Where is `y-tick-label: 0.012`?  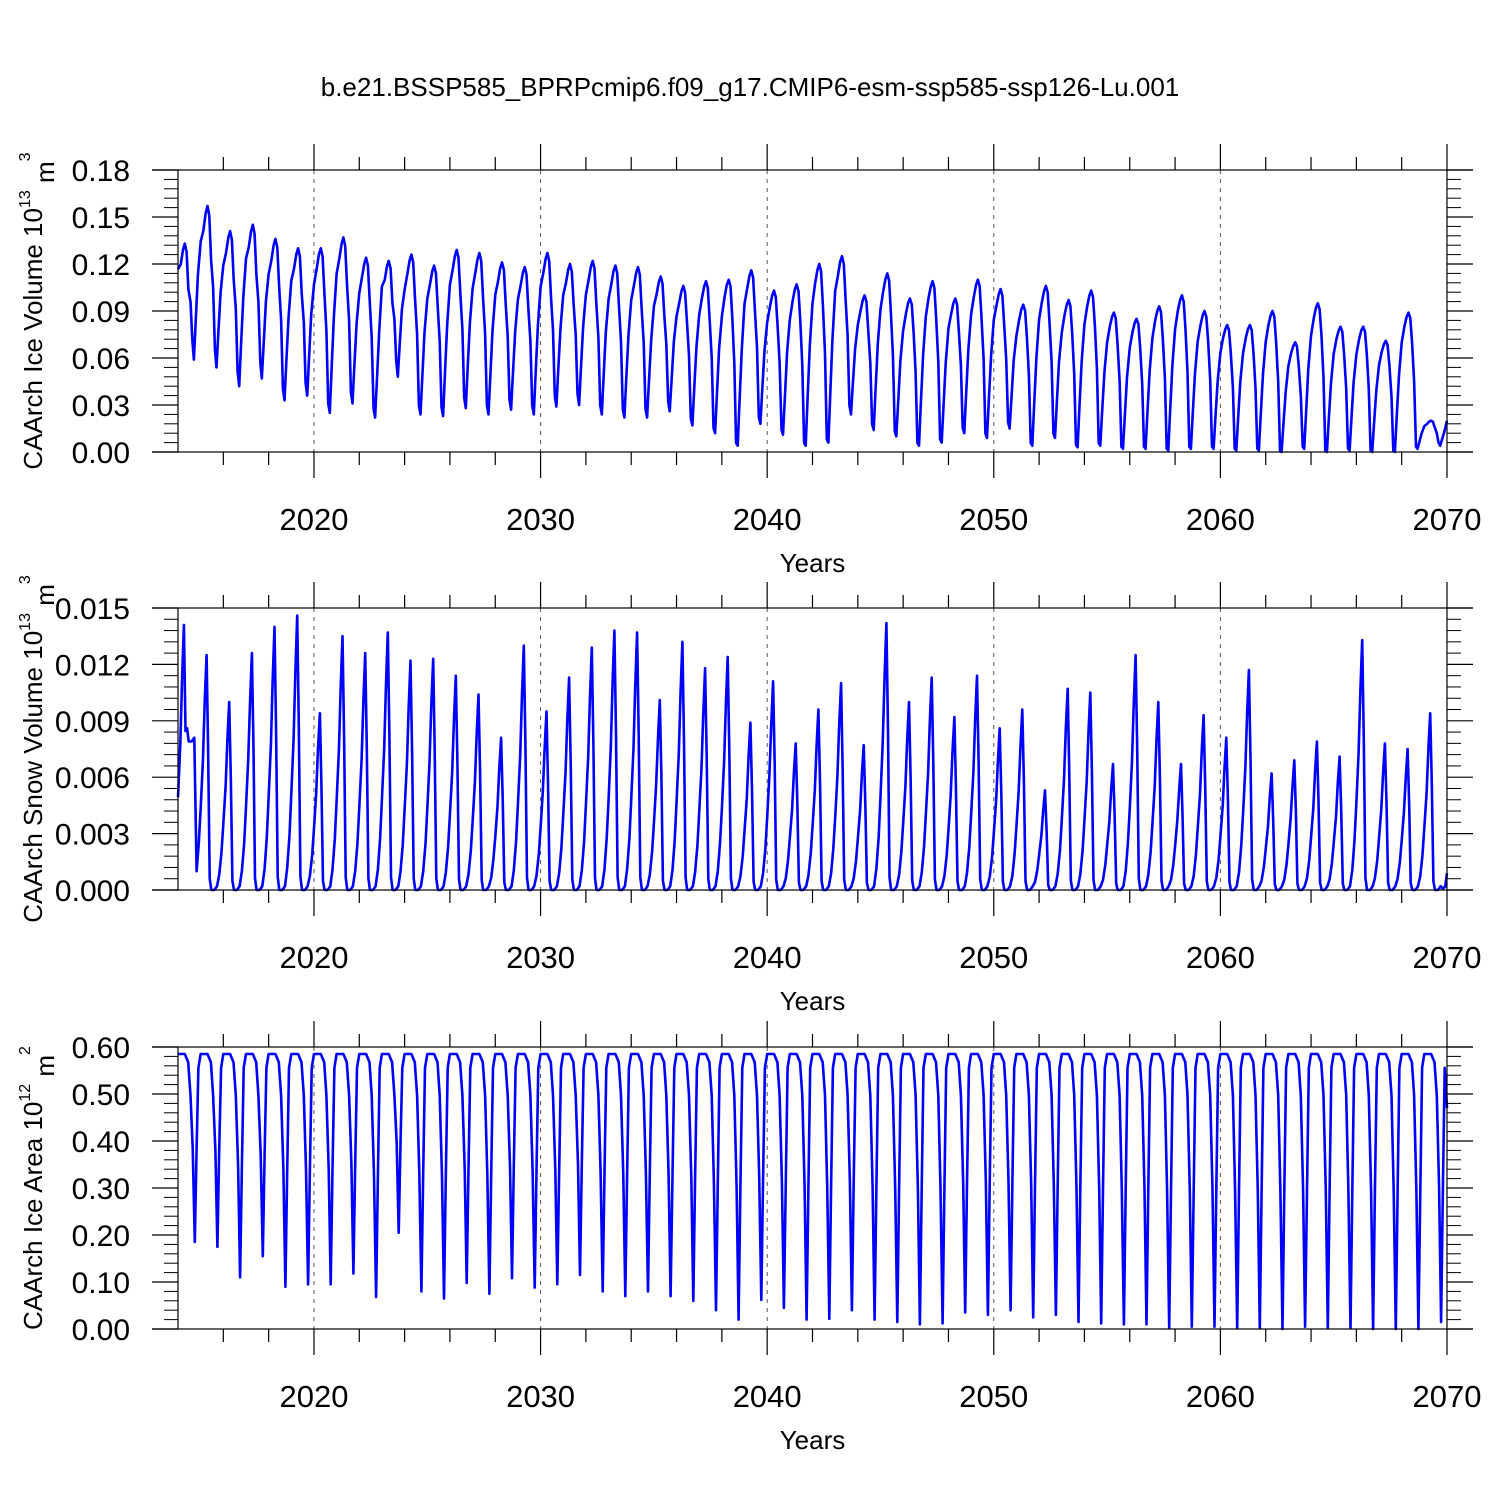
y-tick-label: 0.012 is located at coordinates (92, 665).